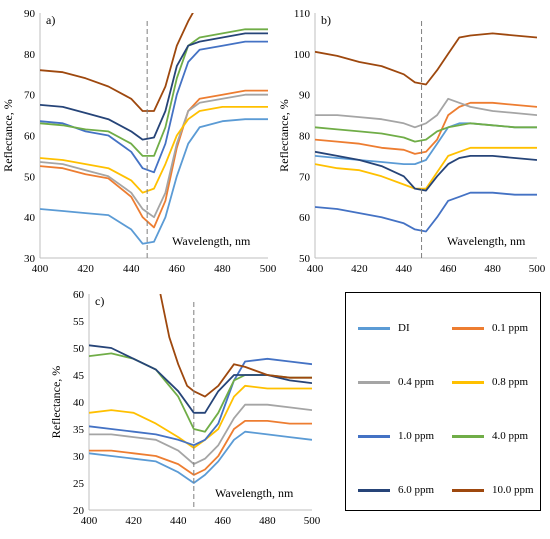 Image resolution: width=550 pixels, height=539 pixels. What do you see at coordinates (396, 382) in the screenshot?
I see `legend-item: 0.4 ppm` at bounding box center [396, 382].